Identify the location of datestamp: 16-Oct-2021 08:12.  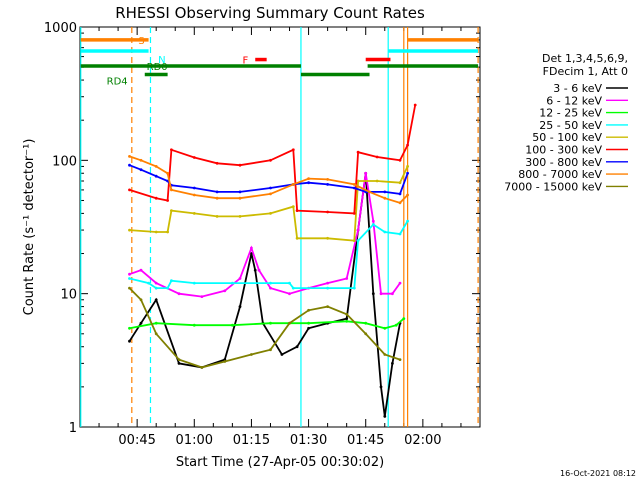
(598, 473).